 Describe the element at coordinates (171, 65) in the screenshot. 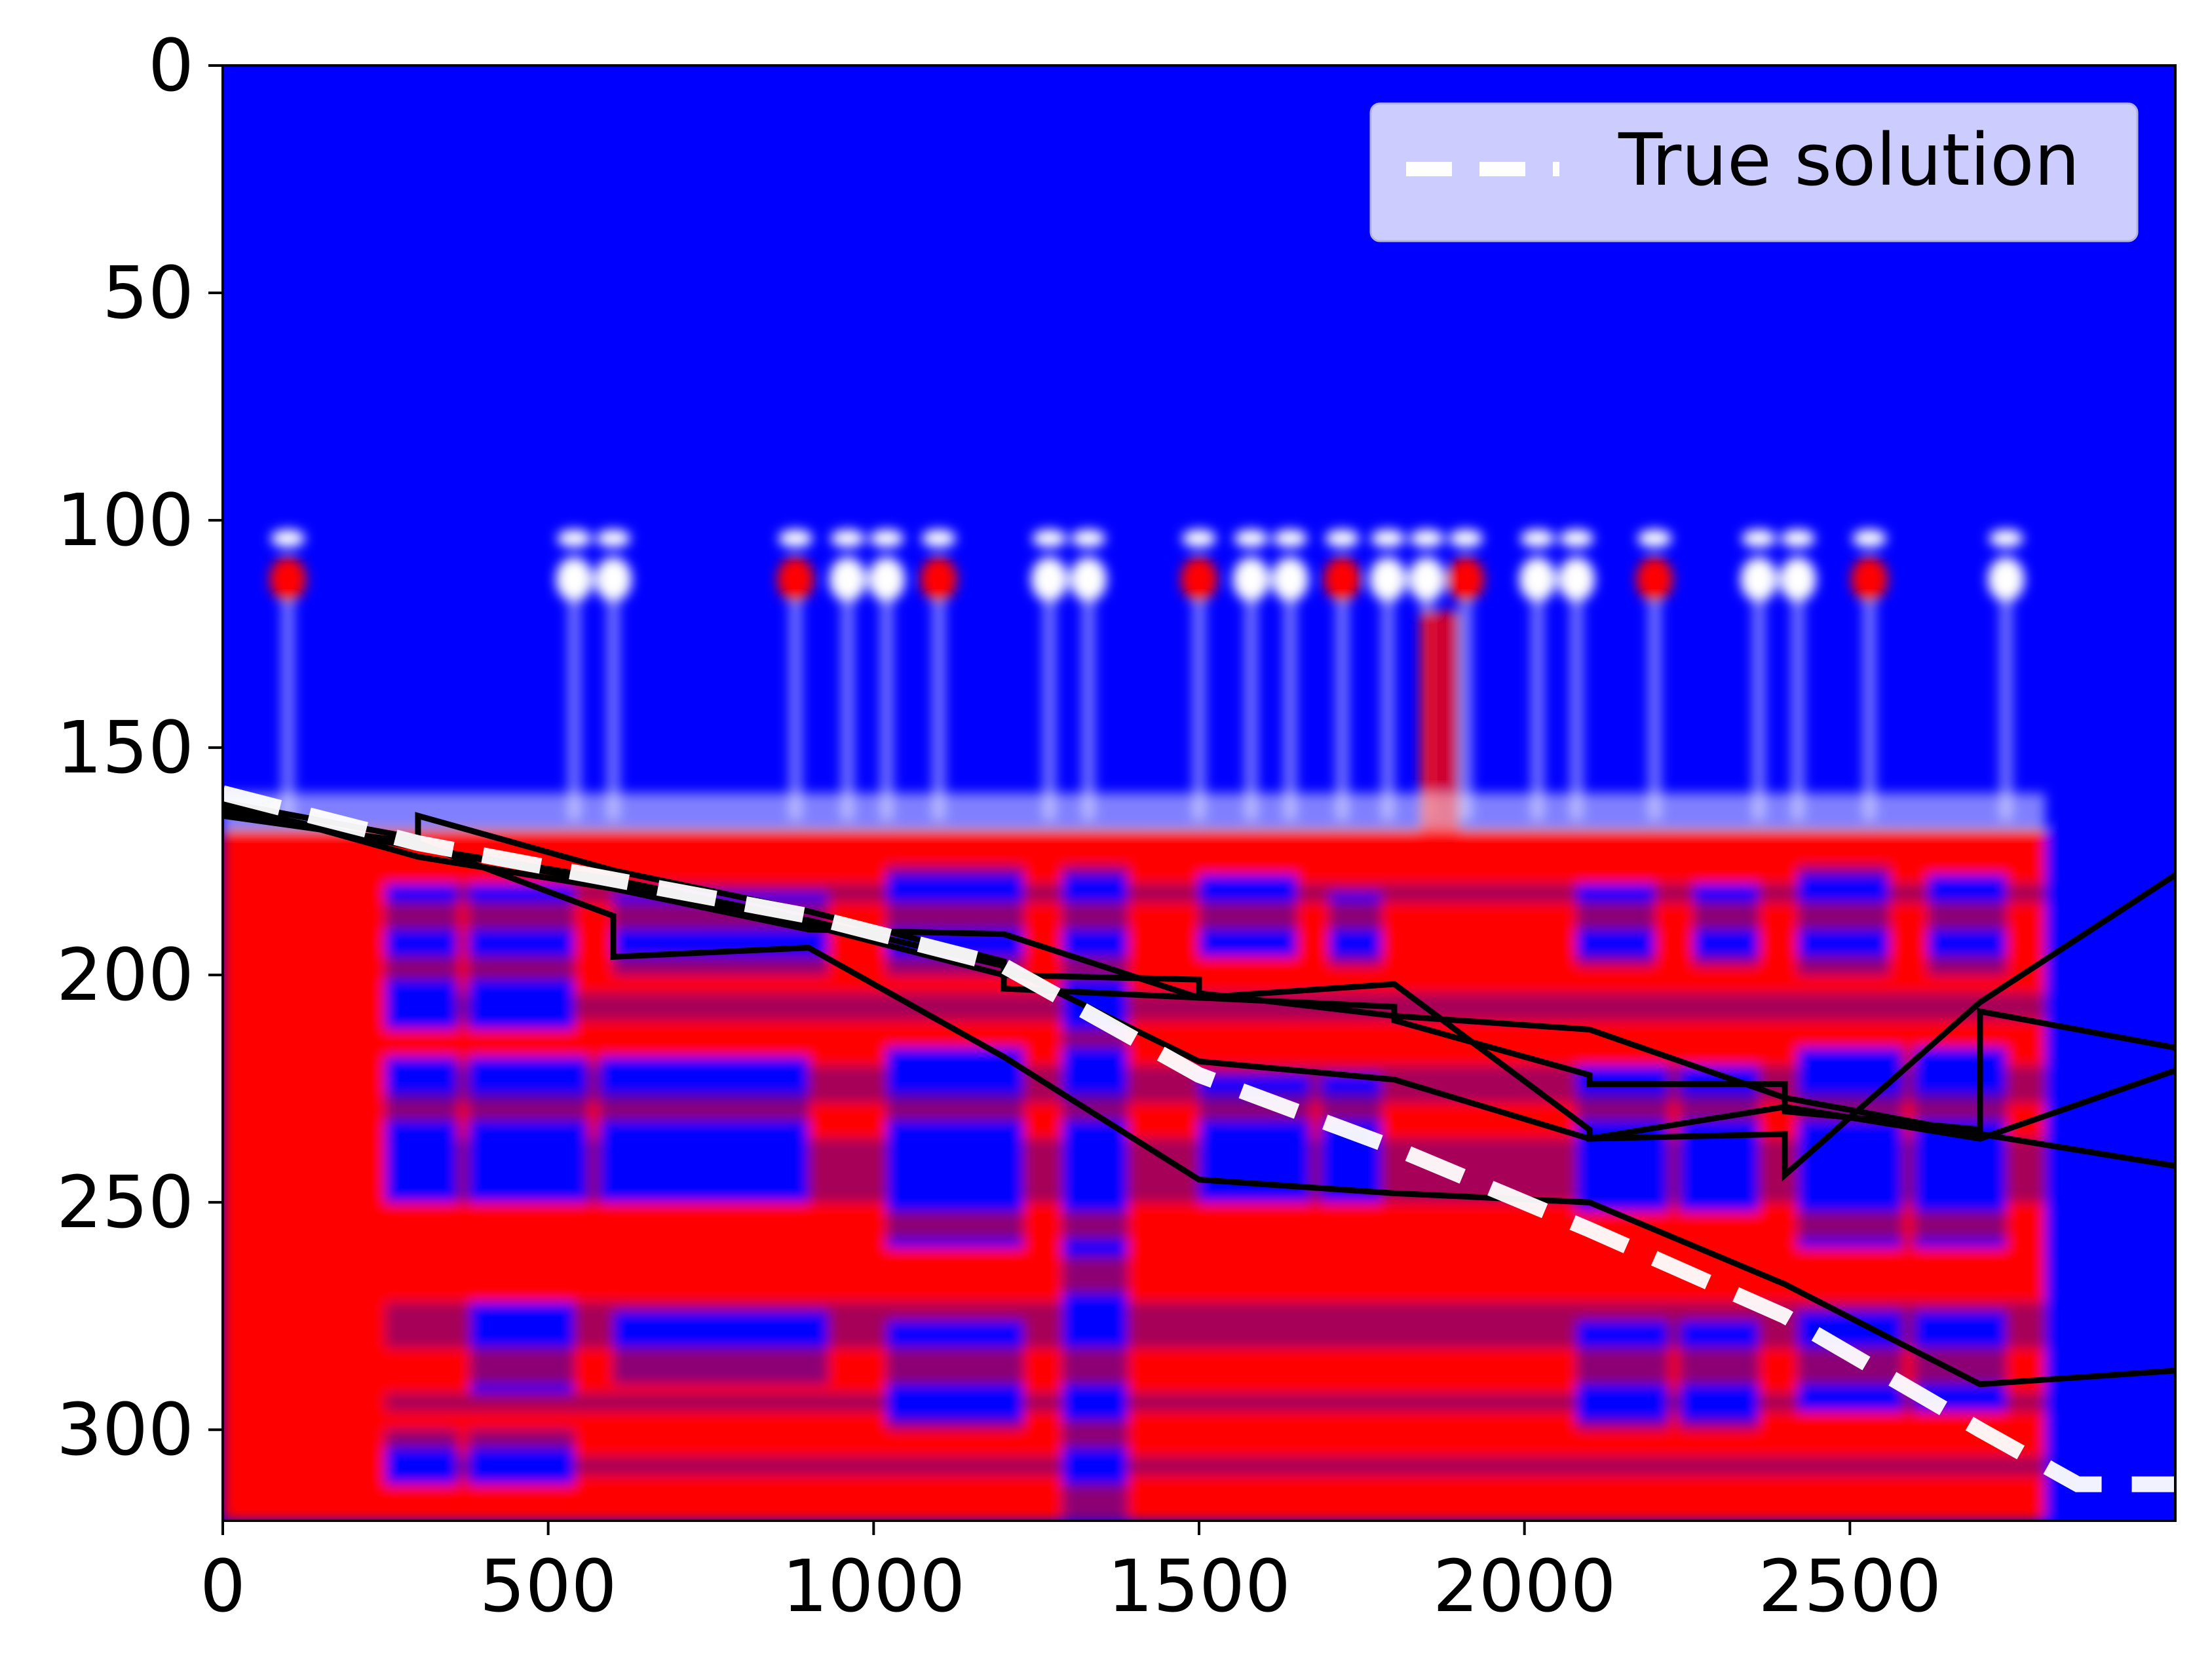

I see `y-tick-label: 0` at that location.